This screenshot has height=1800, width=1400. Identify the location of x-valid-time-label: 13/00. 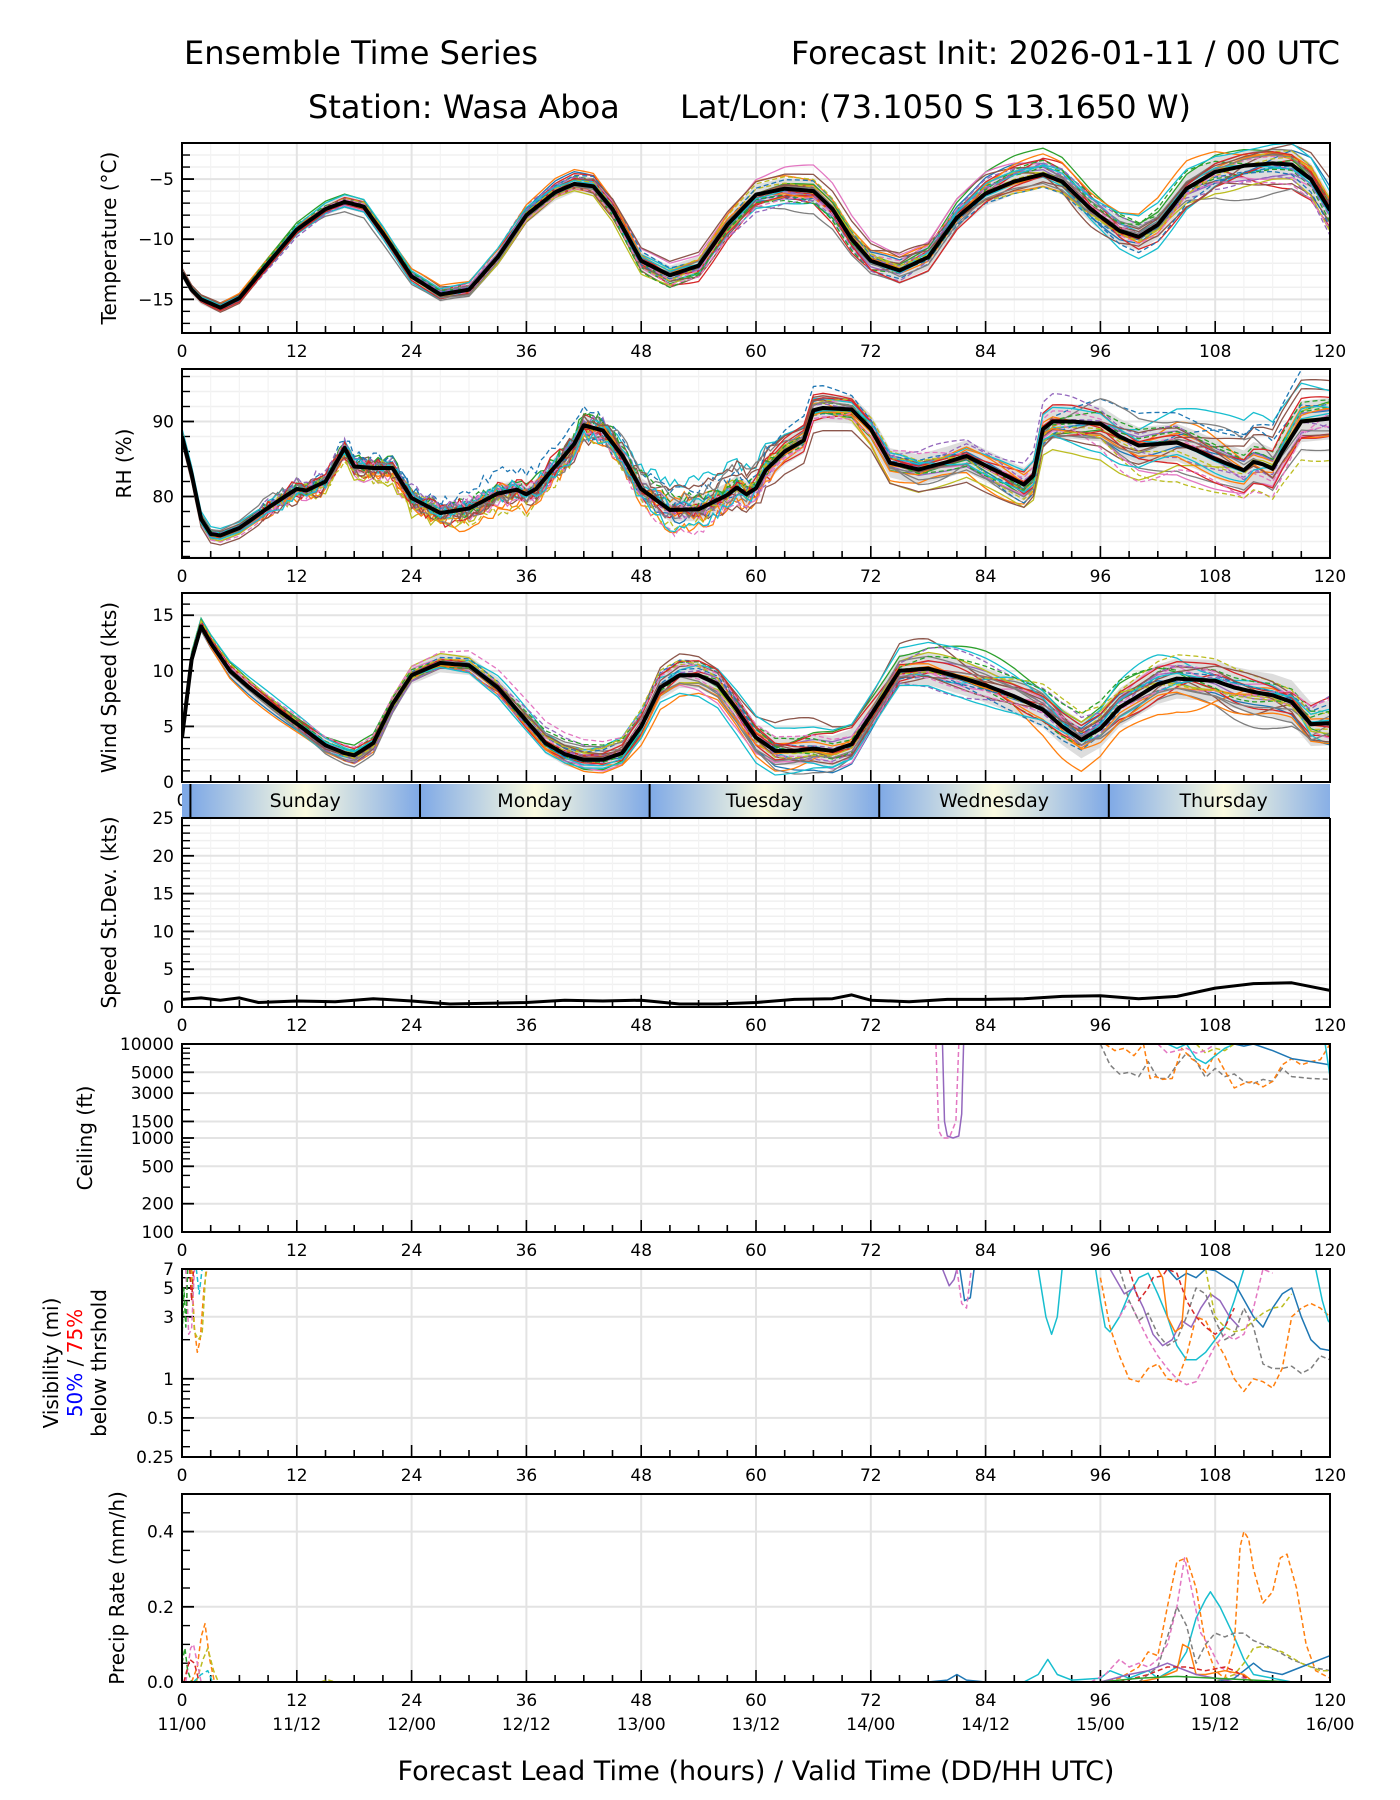
(641, 1725).